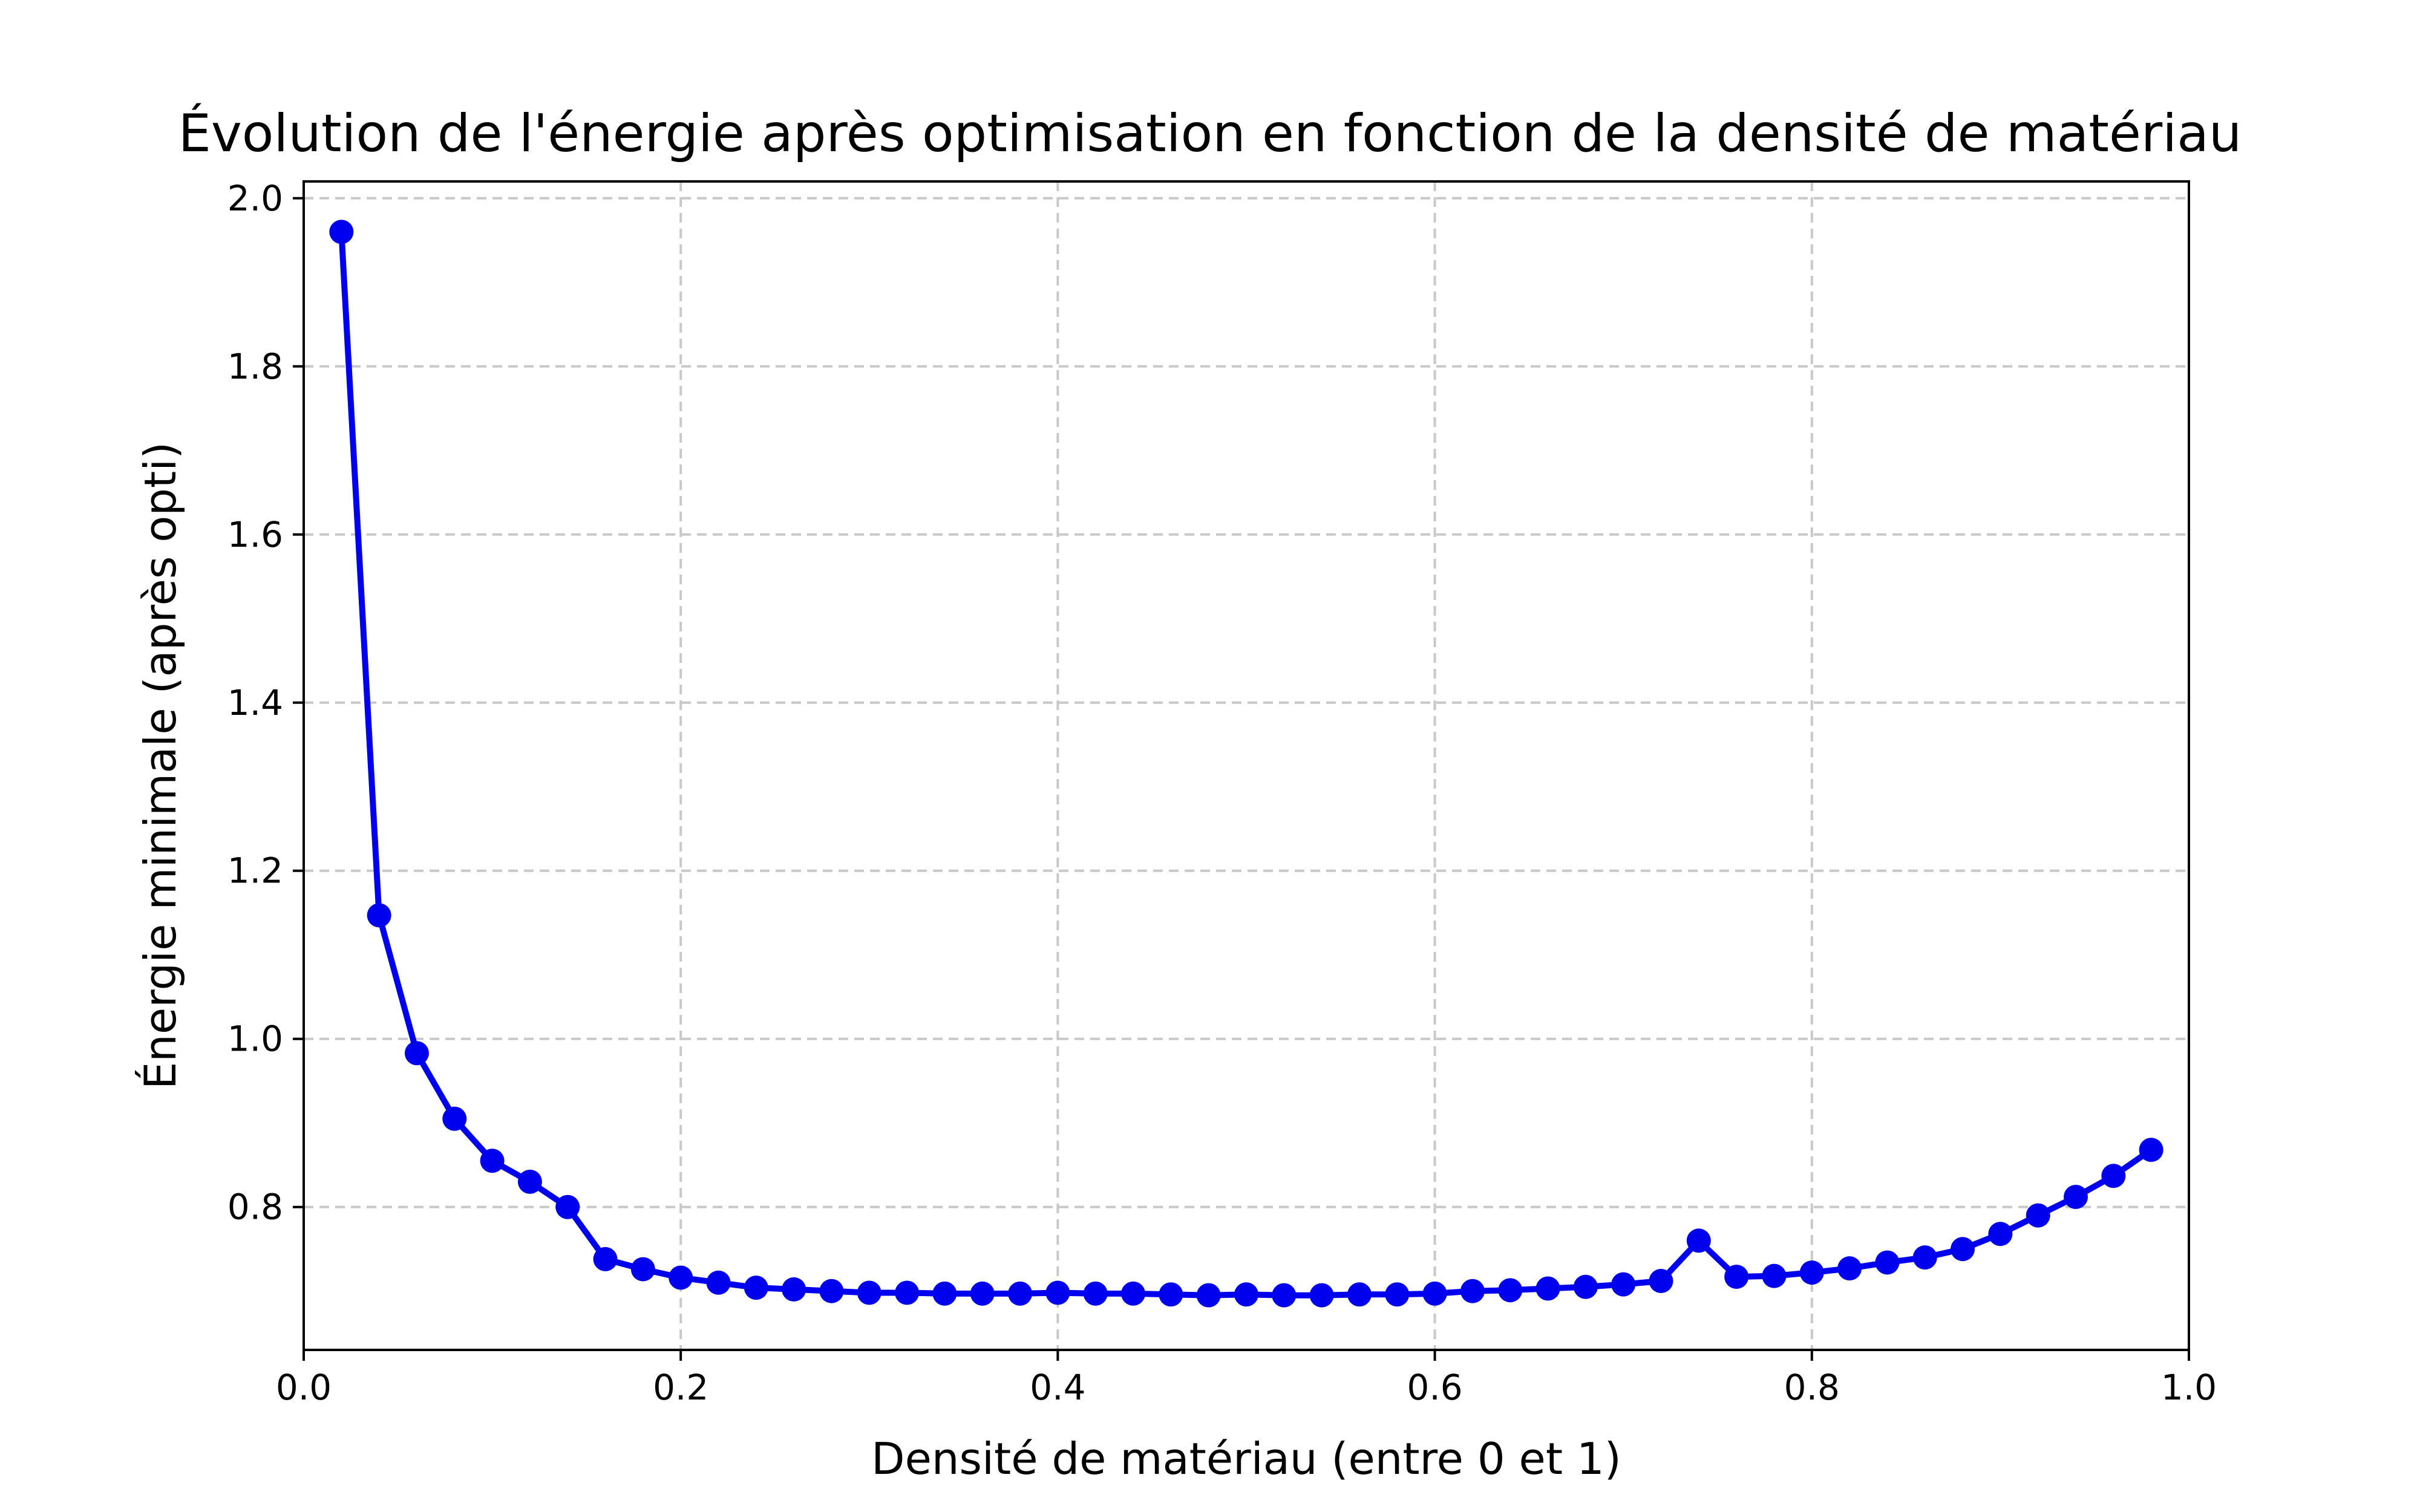 Image resolution: width=2420 pixels, height=1512 pixels. Describe the element at coordinates (1057, 1387) in the screenshot. I see `x-tick-label: 0.4` at that location.